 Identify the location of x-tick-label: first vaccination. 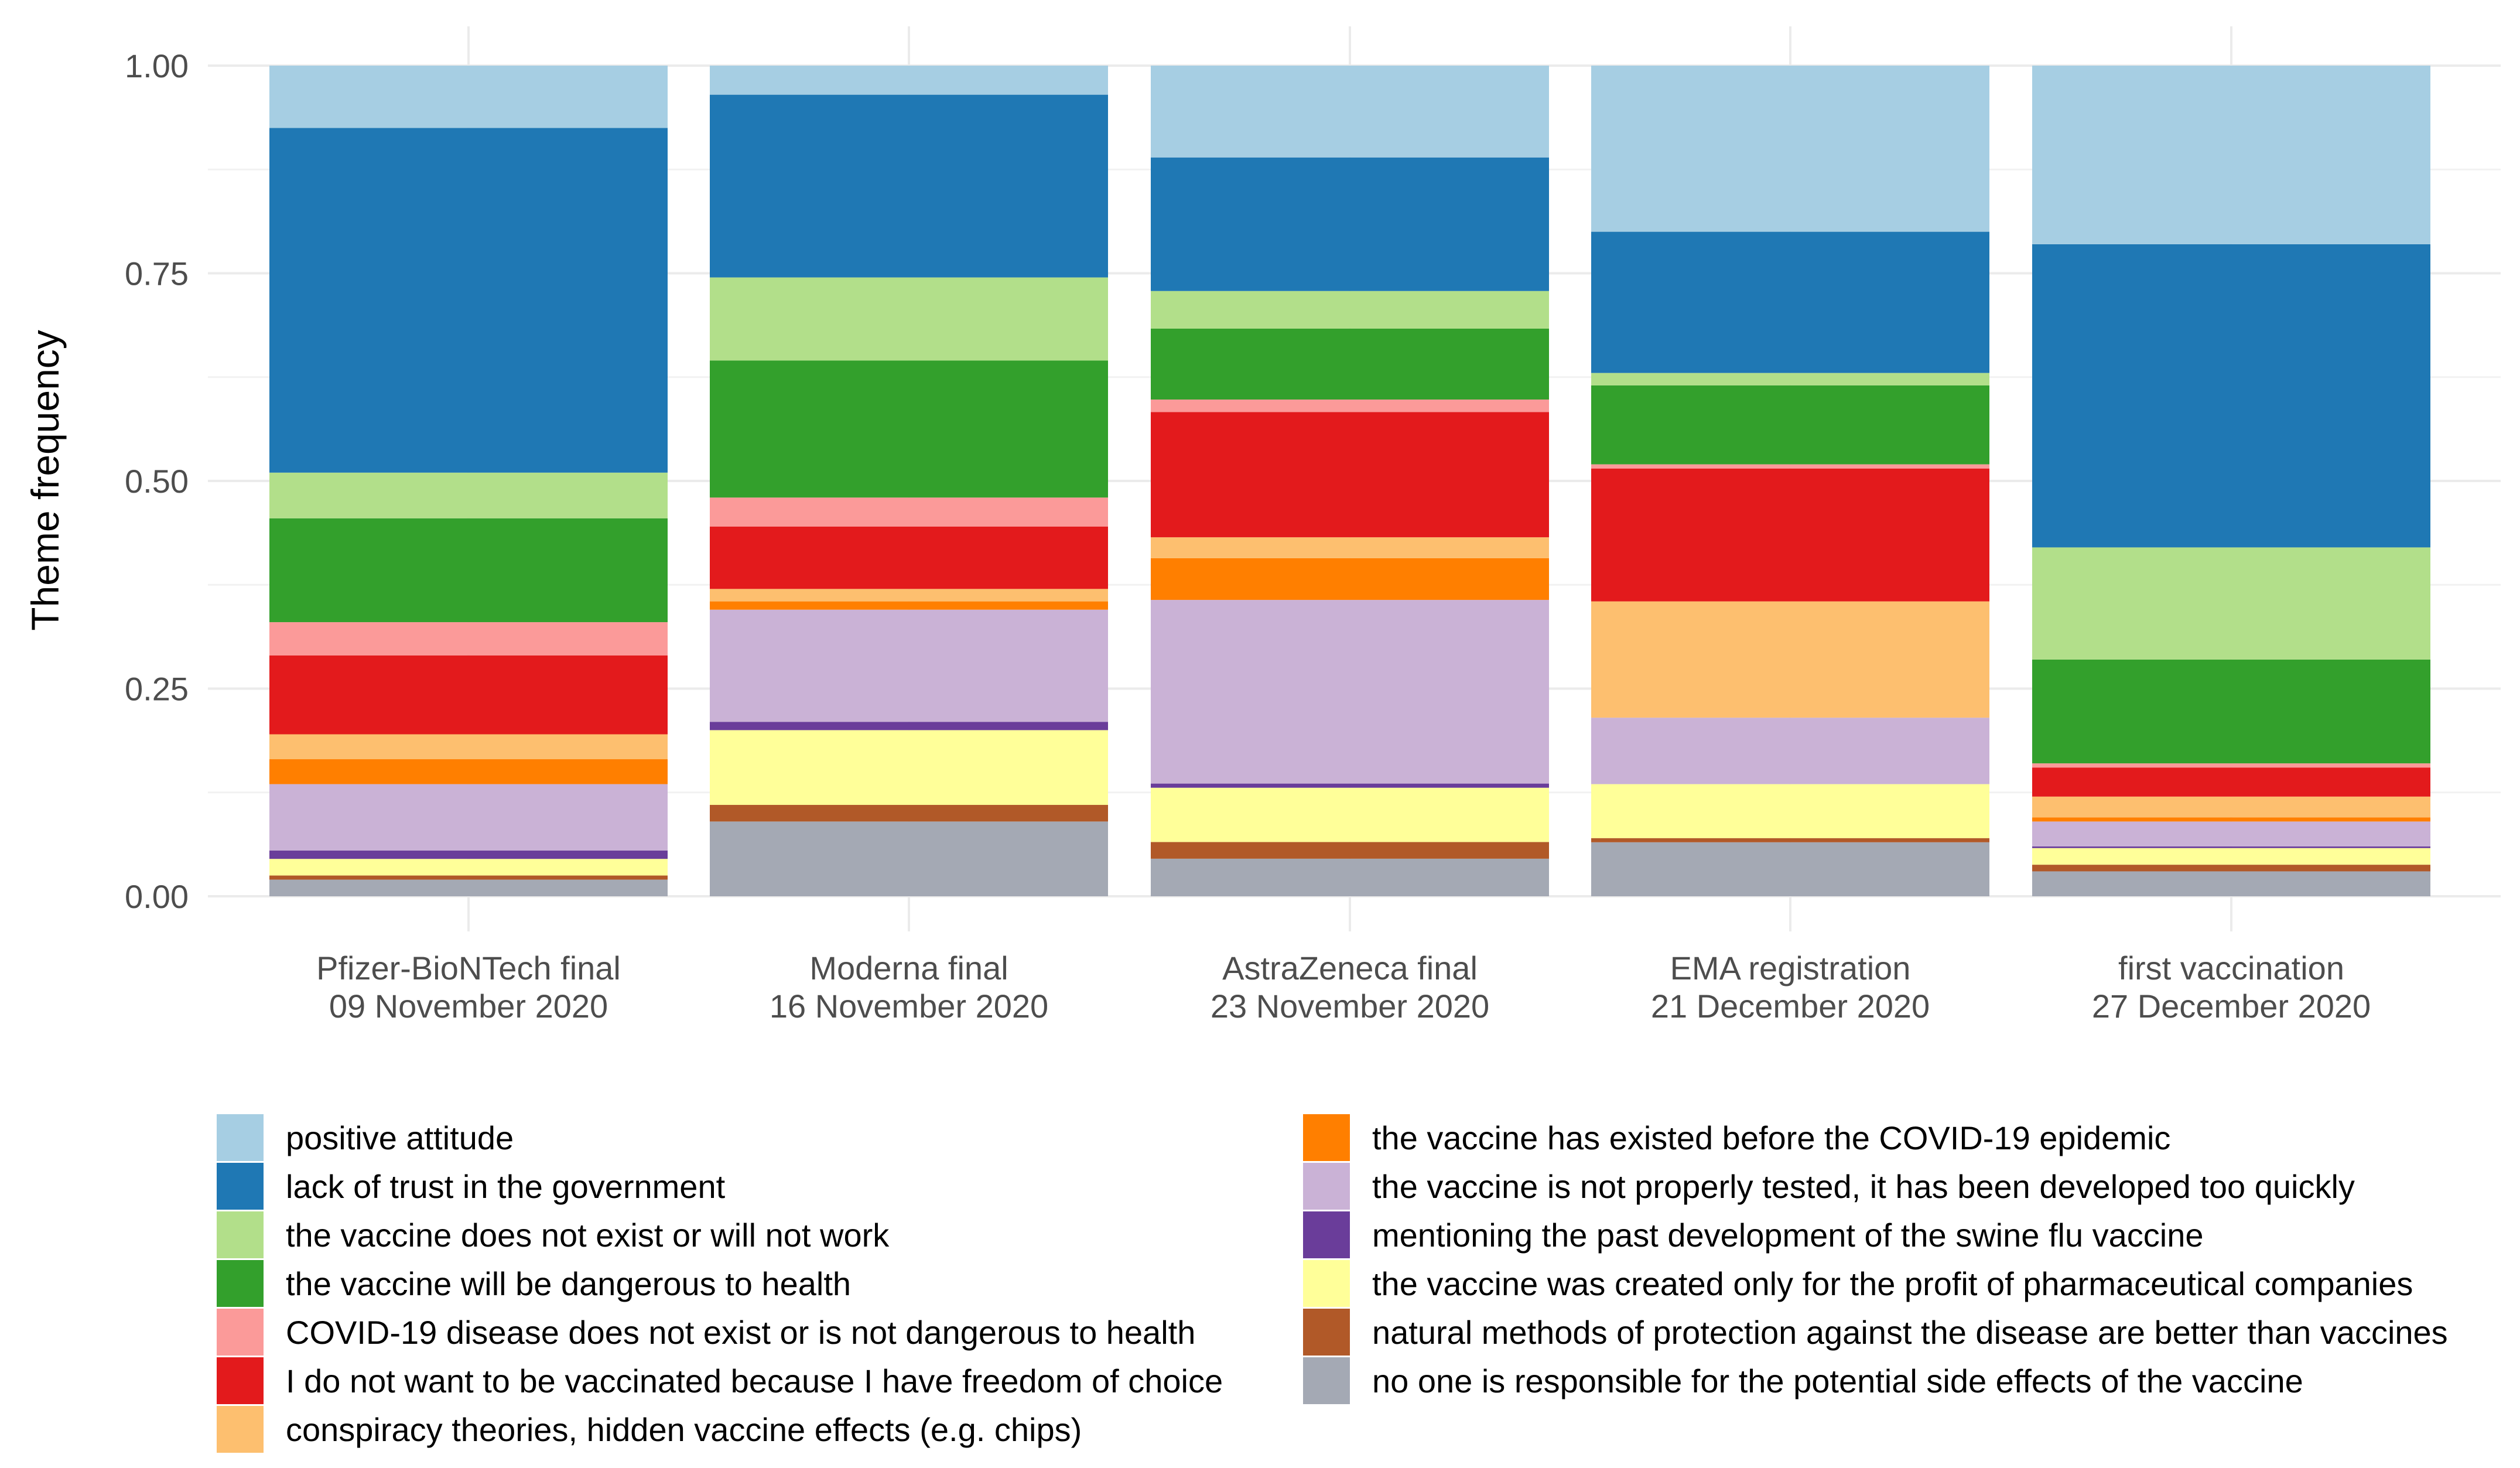
(2231, 968).